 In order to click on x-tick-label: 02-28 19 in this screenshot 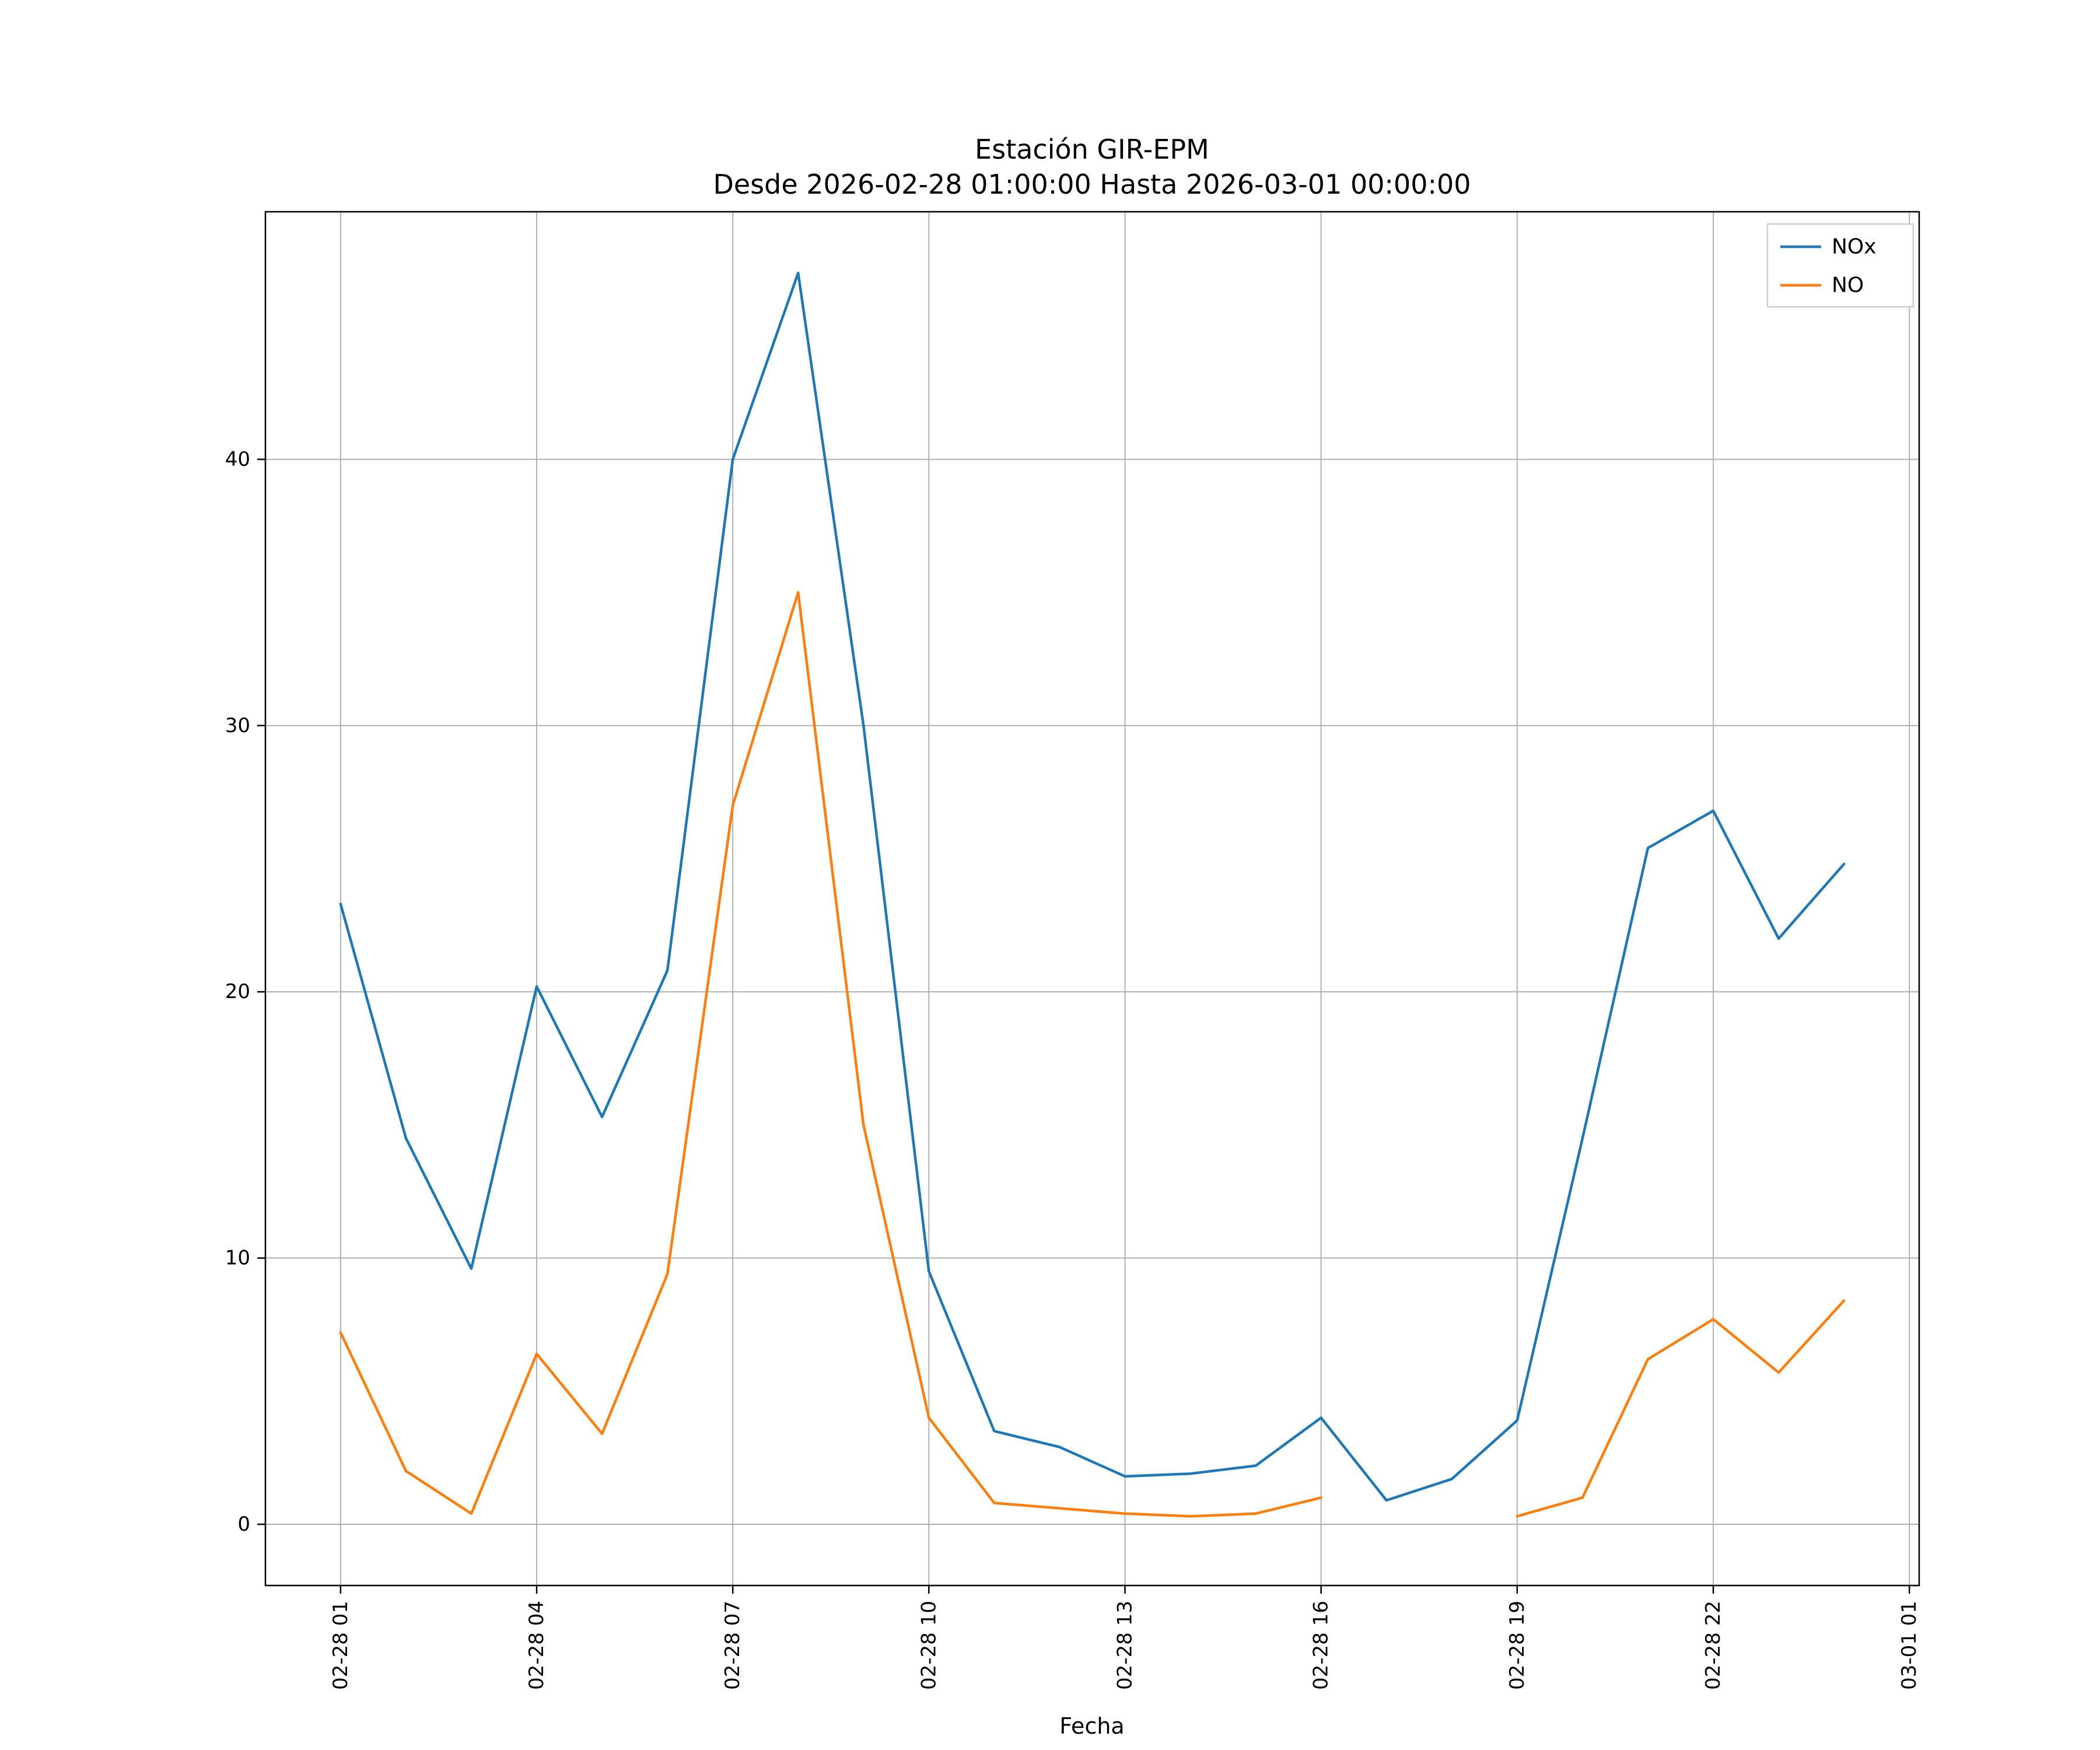, I will do `click(1517, 1645)`.